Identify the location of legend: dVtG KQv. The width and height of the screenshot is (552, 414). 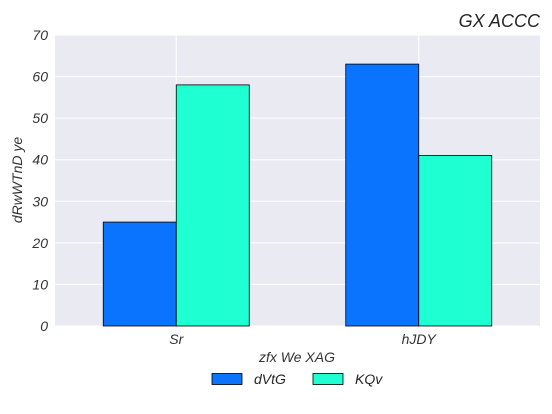
(297, 379).